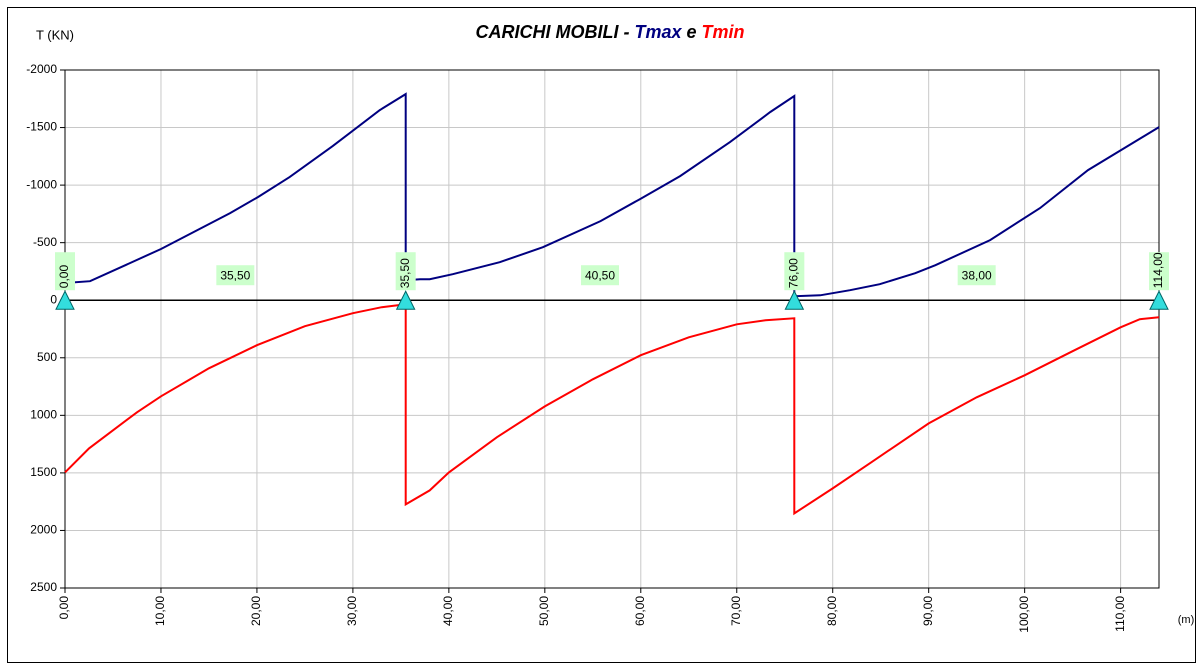 The height and width of the screenshot is (670, 1202). I want to click on support-label: 35,50, so click(405, 273).